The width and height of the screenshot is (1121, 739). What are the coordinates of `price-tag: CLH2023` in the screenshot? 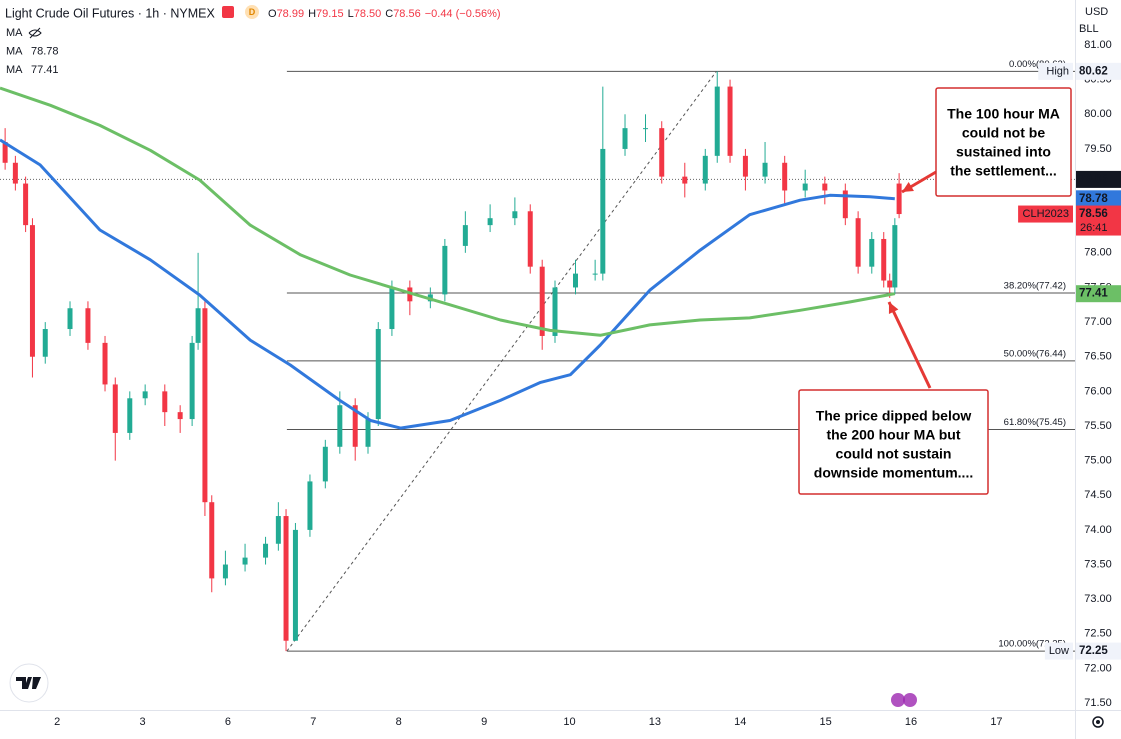 It's located at (1046, 214).